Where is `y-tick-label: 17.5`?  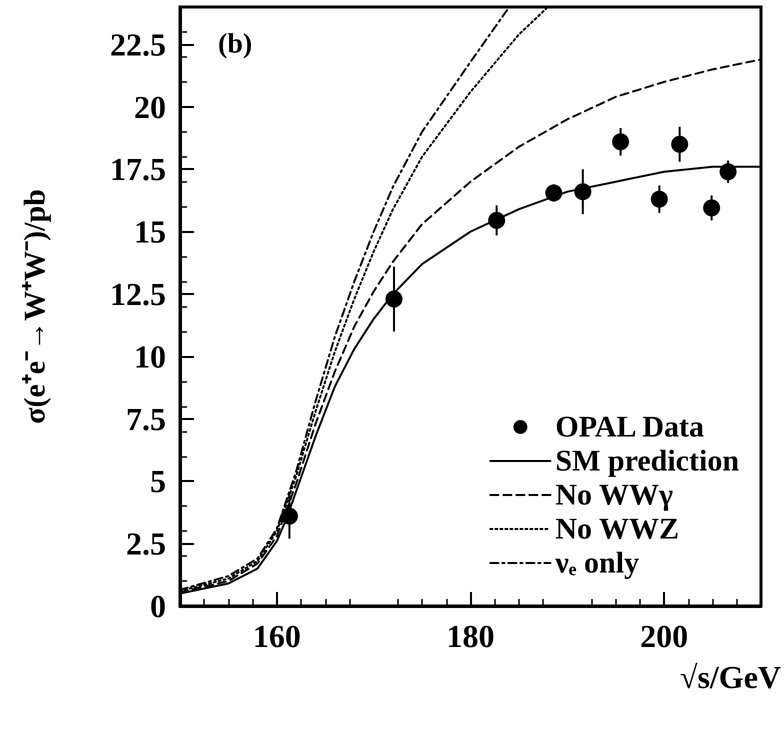
y-tick-label: 17.5 is located at coordinates (138, 169).